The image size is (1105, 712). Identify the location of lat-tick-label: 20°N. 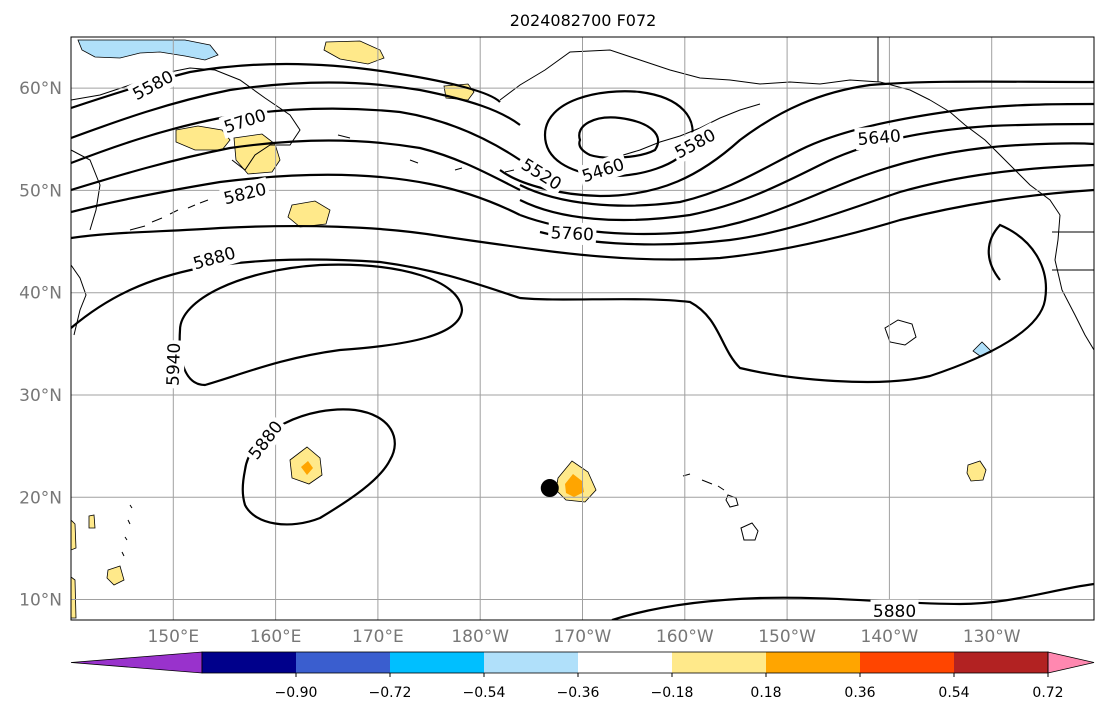
(40, 498).